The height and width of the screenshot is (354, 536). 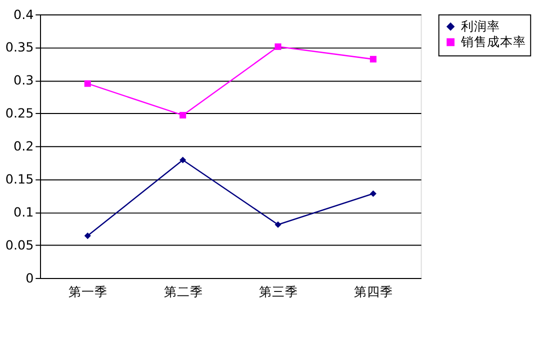 What do you see at coordinates (480, 26) in the screenshot?
I see `legend-label: 利润率` at bounding box center [480, 26].